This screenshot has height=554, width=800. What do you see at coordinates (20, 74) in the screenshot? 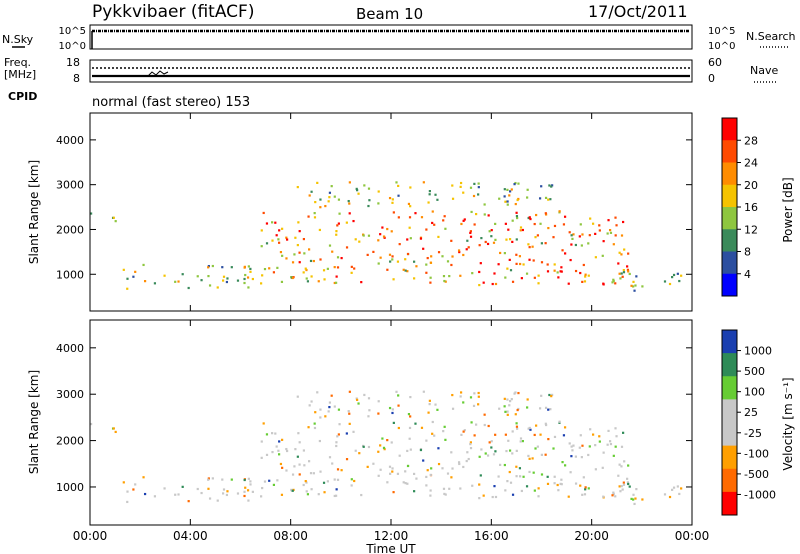
I see `freq-label-line2: [MHz]` at bounding box center [20, 74].